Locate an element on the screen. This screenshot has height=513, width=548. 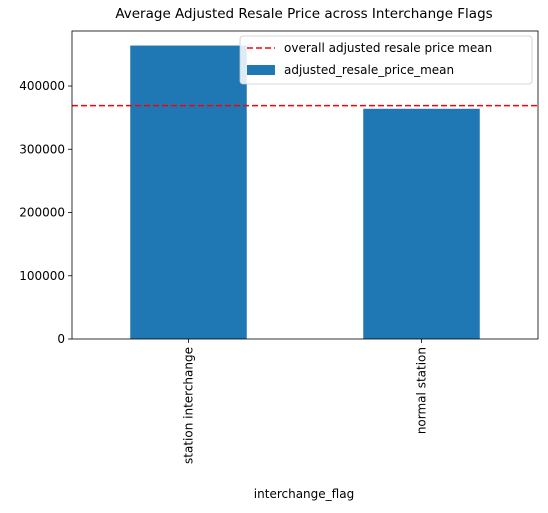
y-tick-label: 300000 is located at coordinates (42, 149).